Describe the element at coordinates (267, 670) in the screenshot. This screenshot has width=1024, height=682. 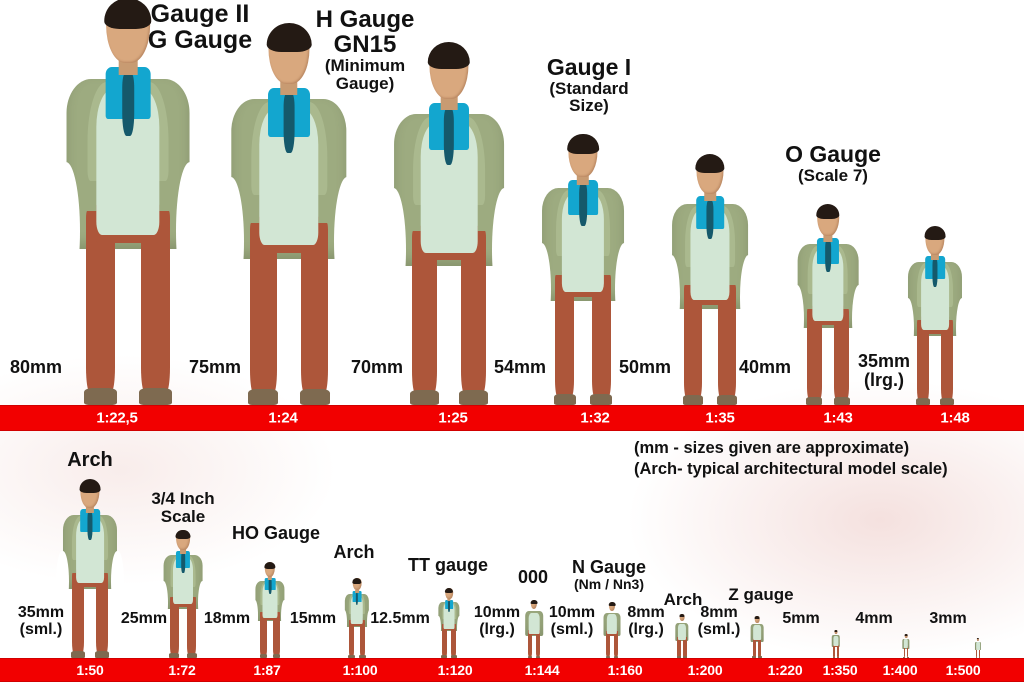
I see `scale-tick-1-87: 1:87` at that location.